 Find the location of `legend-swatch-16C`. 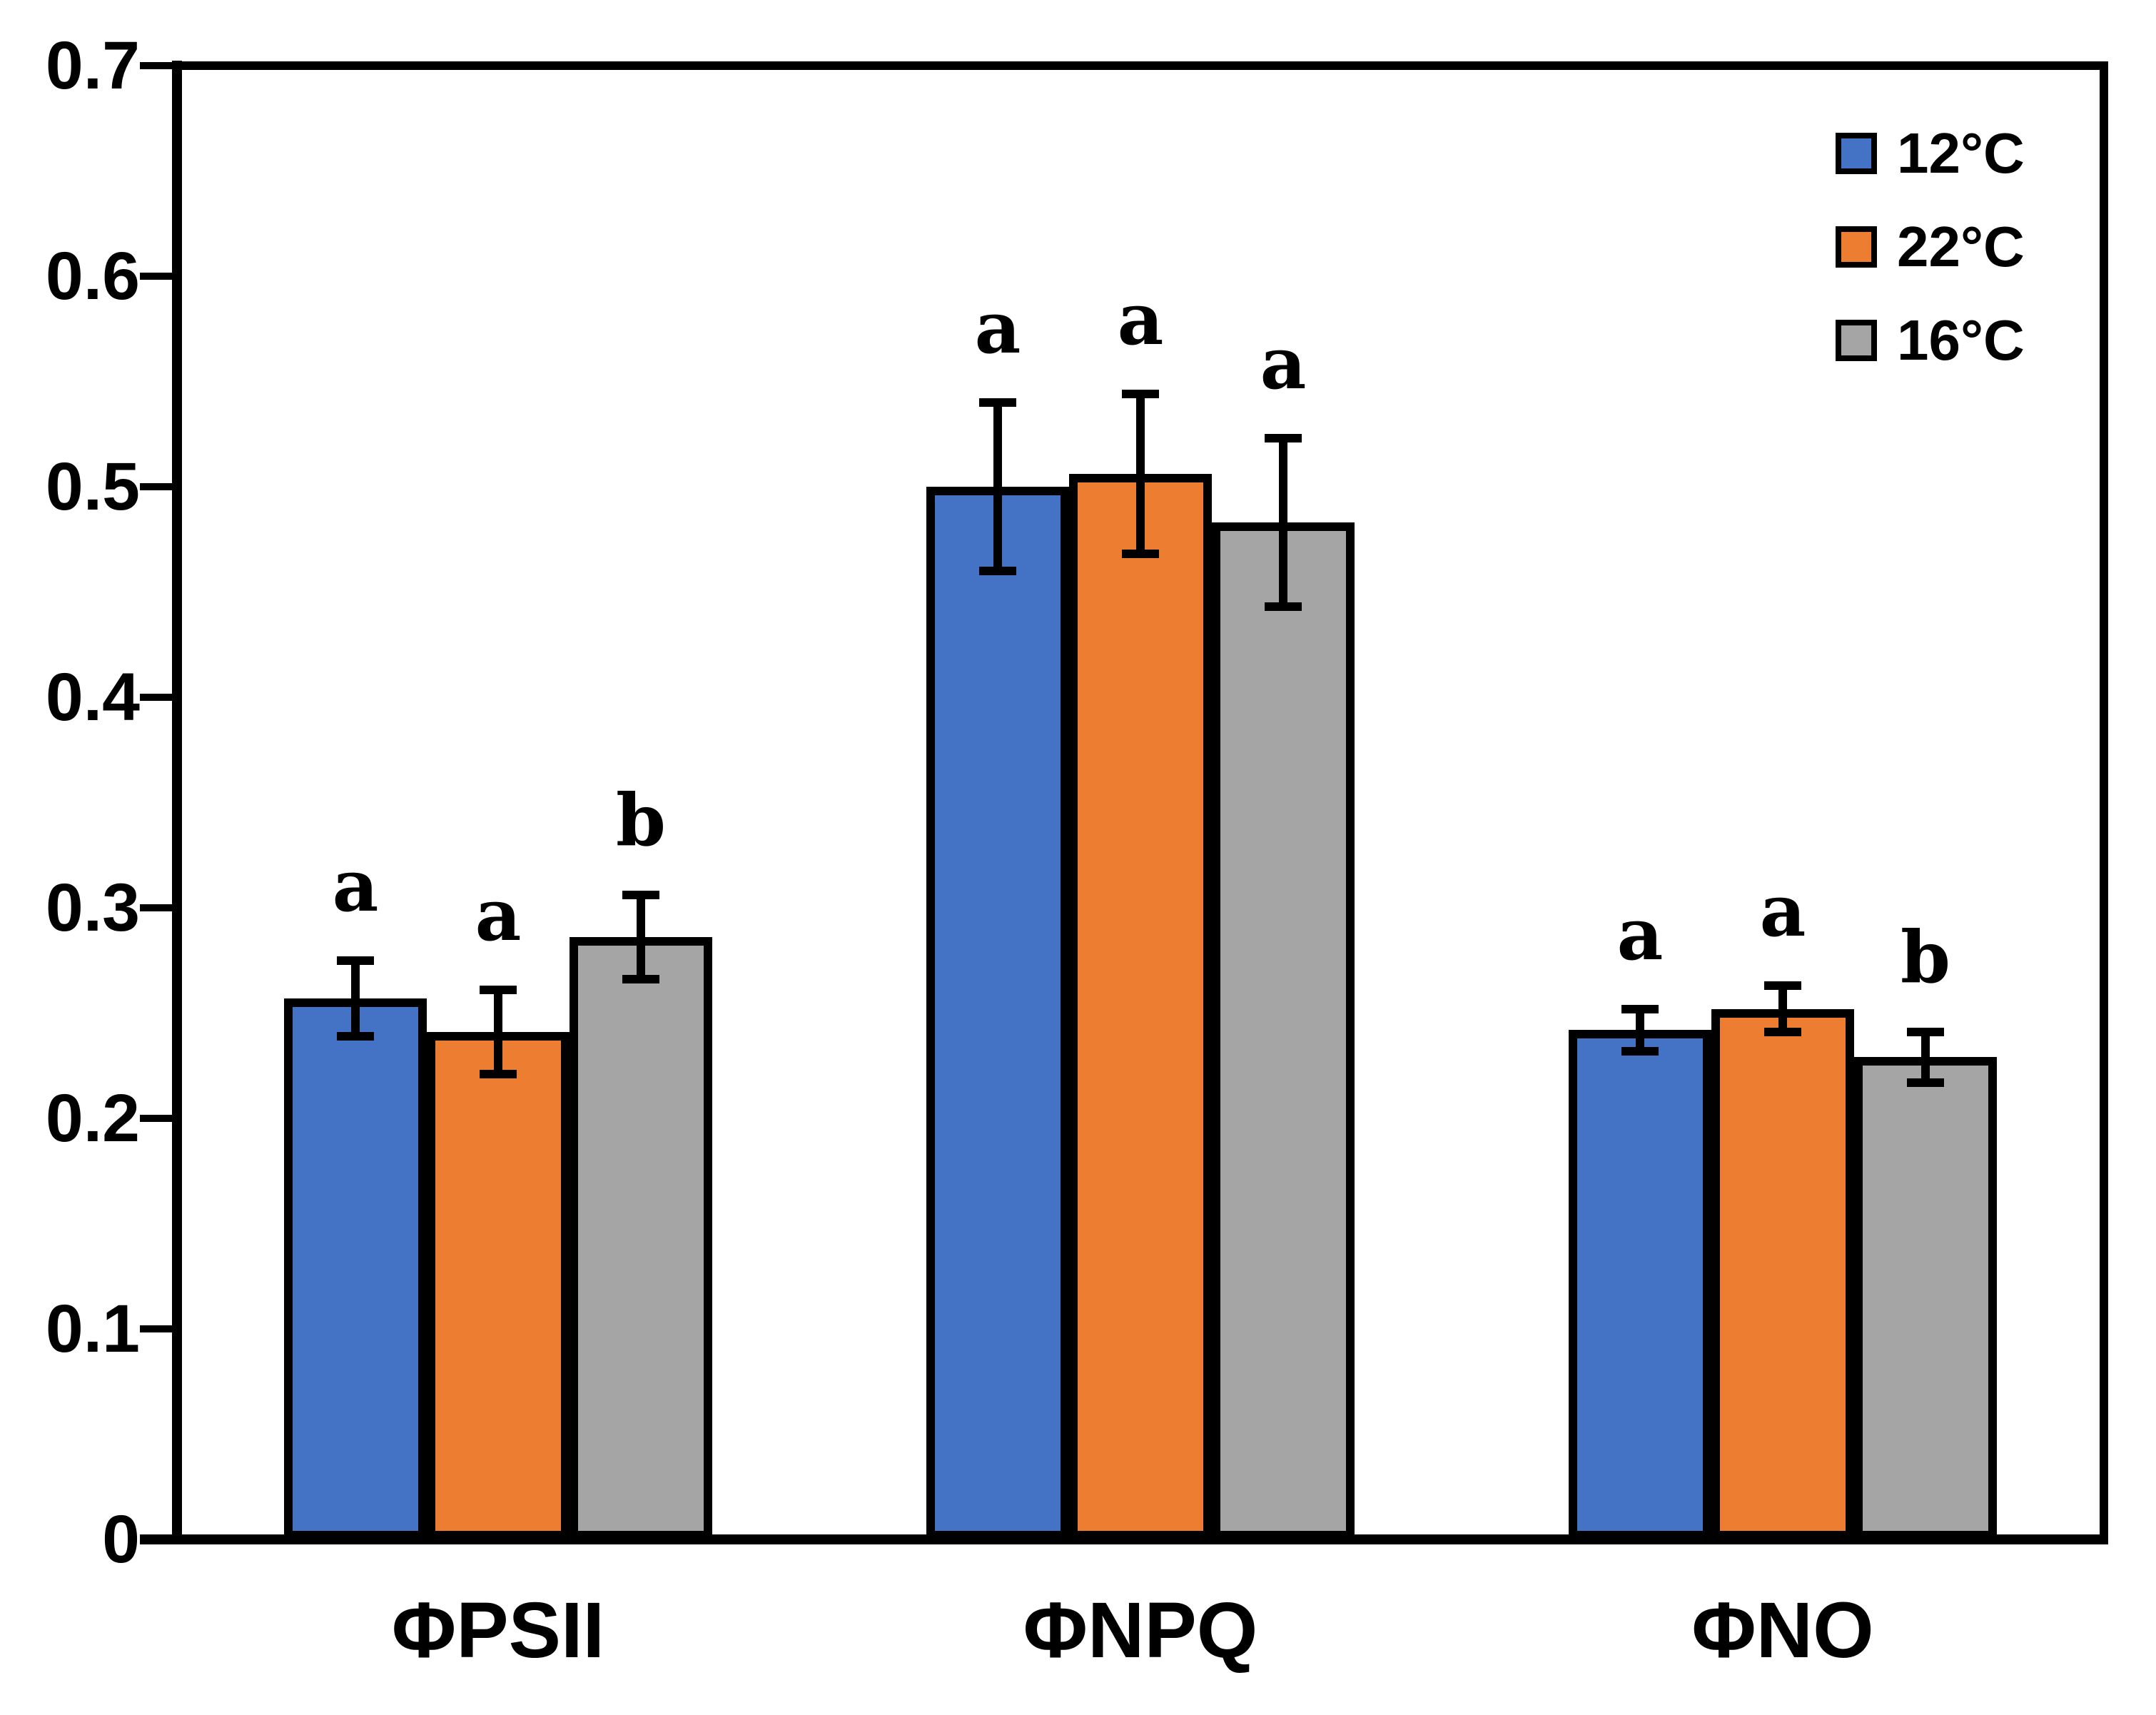

legend-swatch-16C is located at coordinates (1856, 341).